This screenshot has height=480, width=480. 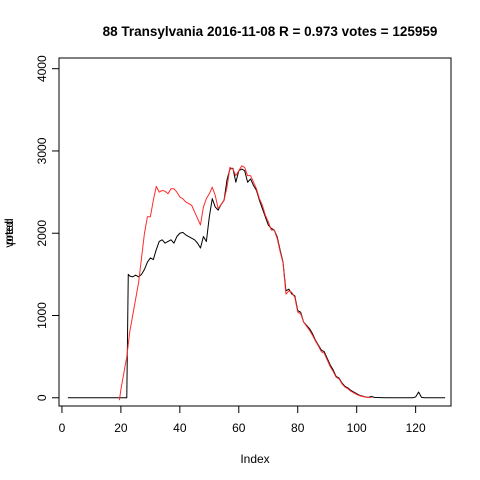 What do you see at coordinates (42, 233) in the screenshot?
I see `y-tick-label: 2000` at bounding box center [42, 233].